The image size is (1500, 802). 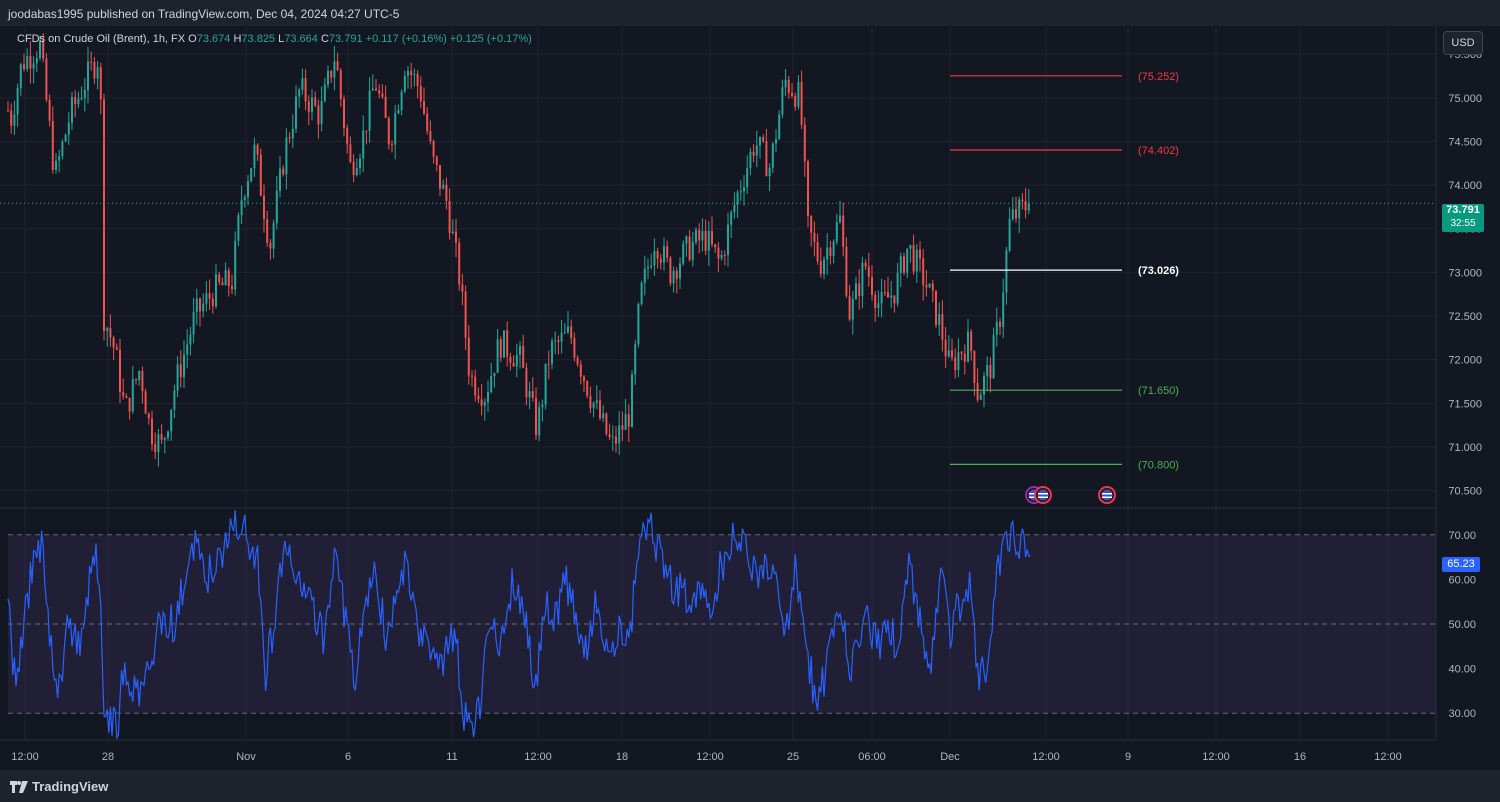 I want to click on time-tick-label: 12:00, so click(x=1046, y=757).